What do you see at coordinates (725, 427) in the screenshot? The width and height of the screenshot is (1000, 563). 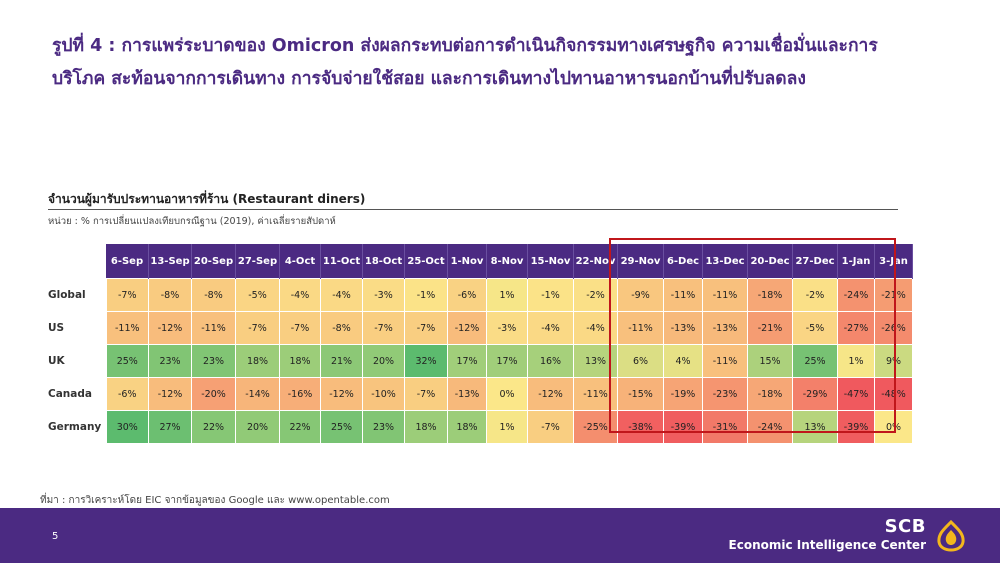 I see `heatmap-cell: -31%` at bounding box center [725, 427].